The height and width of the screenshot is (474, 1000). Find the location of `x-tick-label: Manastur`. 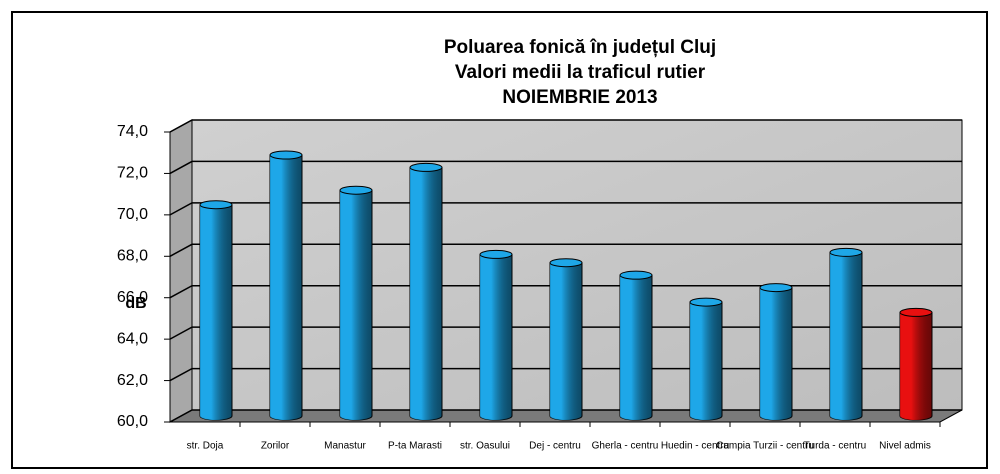

x-tick-label: Manastur is located at coordinates (345, 446).